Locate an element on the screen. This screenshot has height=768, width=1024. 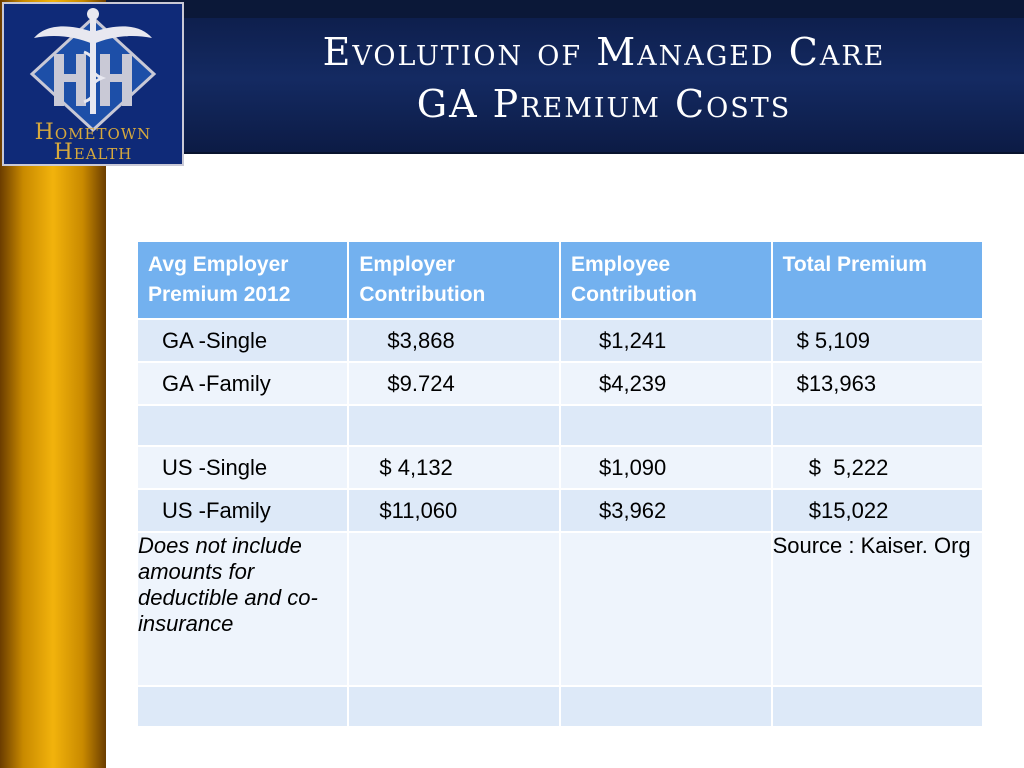
employer-contribution-cell: $11,060 is located at coordinates (454, 510).